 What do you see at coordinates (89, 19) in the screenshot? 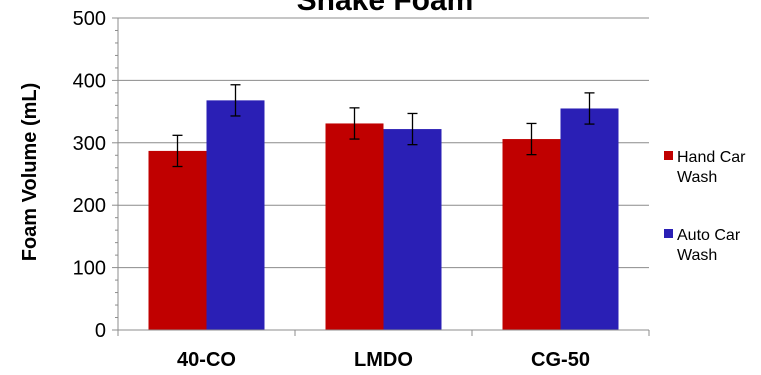
I see `y-tick-label: 500` at bounding box center [89, 19].